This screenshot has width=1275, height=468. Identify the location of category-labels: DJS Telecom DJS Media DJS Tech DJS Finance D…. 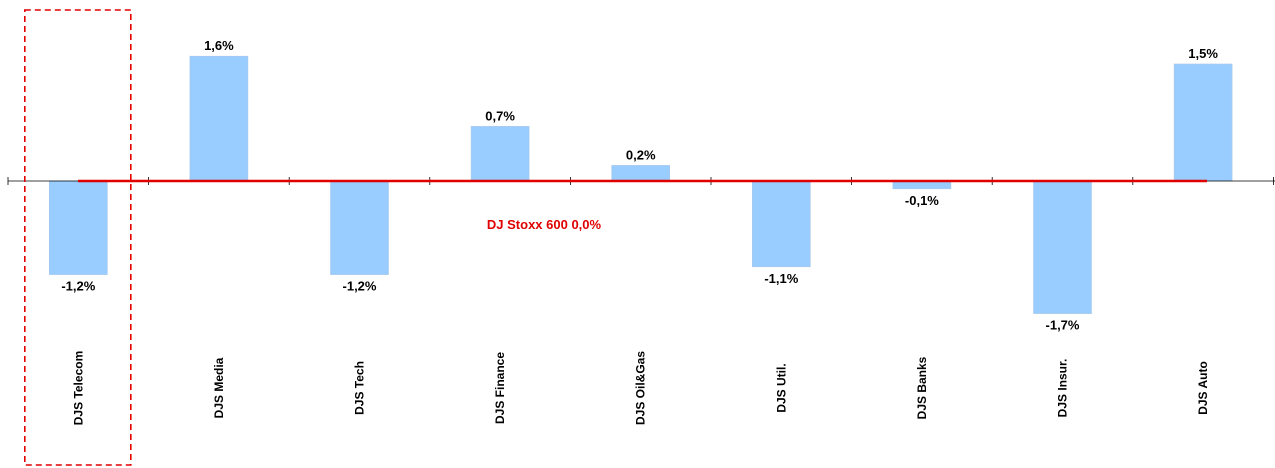
(640, 388).